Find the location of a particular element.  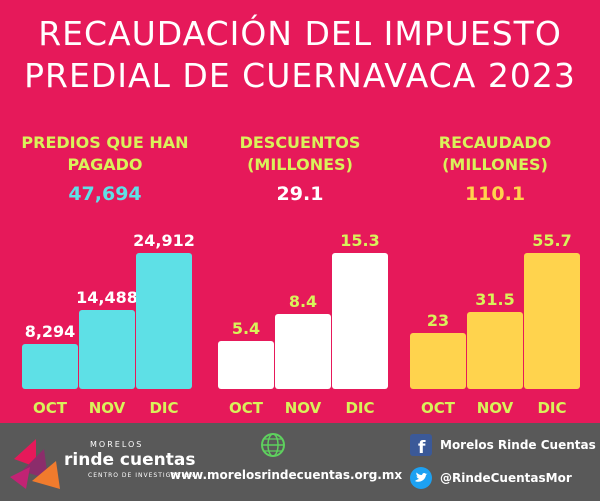

bar-predios-dic is located at coordinates (164, 321).